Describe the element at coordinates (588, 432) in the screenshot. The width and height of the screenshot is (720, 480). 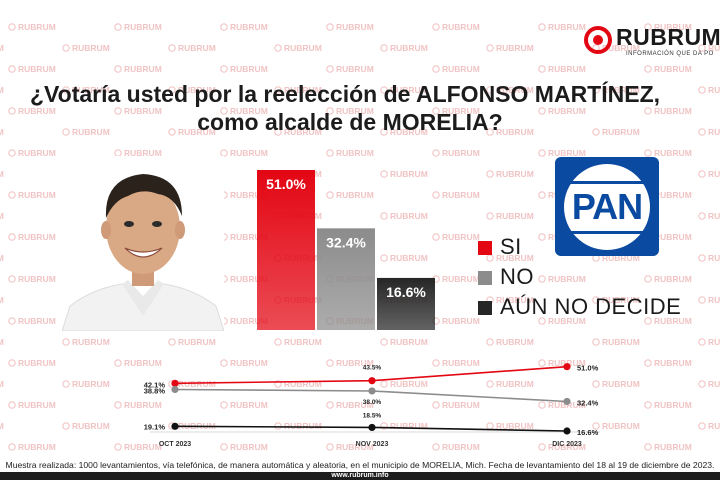
I see `trend-label-3-3: 16.6%` at that location.